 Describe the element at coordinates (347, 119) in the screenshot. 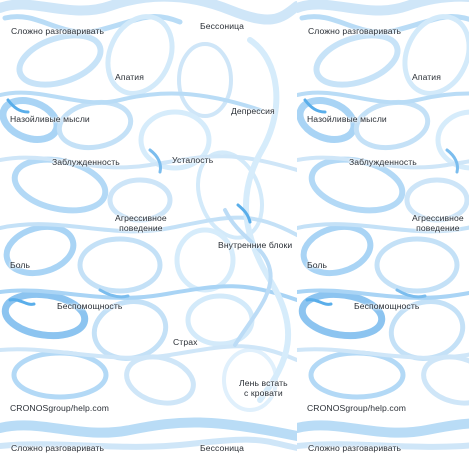

I see `label-nazoylivye-r: Назойливые мысли` at that location.